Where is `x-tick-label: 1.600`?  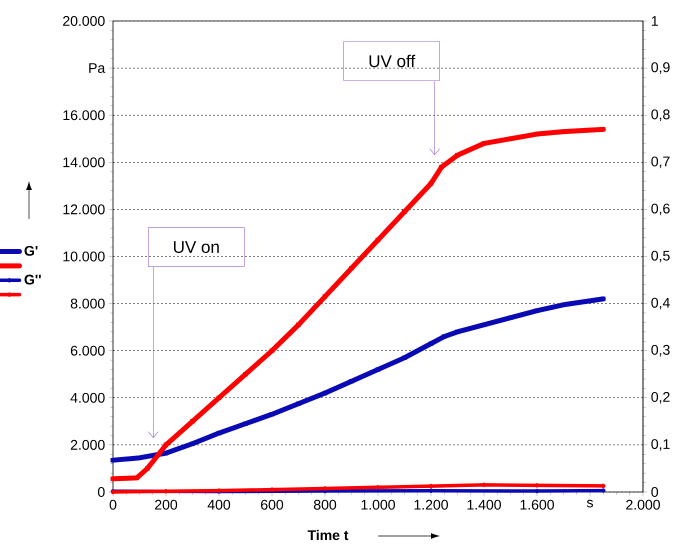 x-tick-label: 1.600 is located at coordinates (537, 505).